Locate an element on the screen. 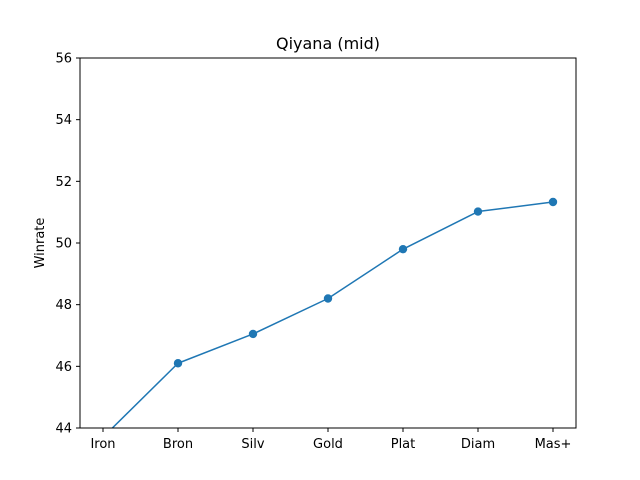  y-tick-label: 44 is located at coordinates (63, 429).